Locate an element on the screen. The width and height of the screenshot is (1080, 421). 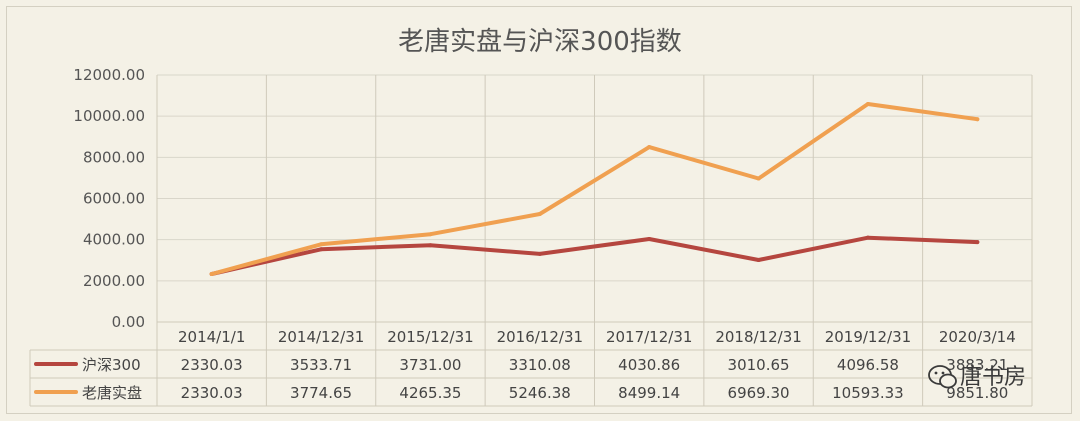
x-tick-label: 2016/12/31 is located at coordinates (540, 337).